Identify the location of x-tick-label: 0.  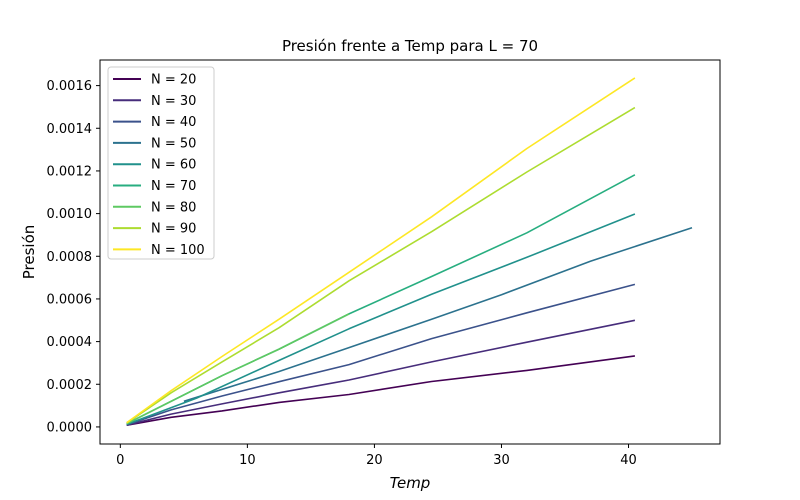
(120, 460).